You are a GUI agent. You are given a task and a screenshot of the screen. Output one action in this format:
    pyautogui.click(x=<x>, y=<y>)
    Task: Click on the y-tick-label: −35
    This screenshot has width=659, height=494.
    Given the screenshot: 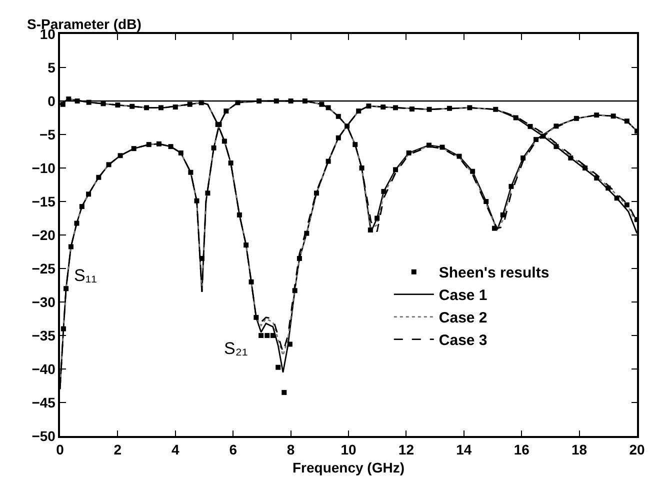 What is the action you would take?
    pyautogui.click(x=44, y=335)
    